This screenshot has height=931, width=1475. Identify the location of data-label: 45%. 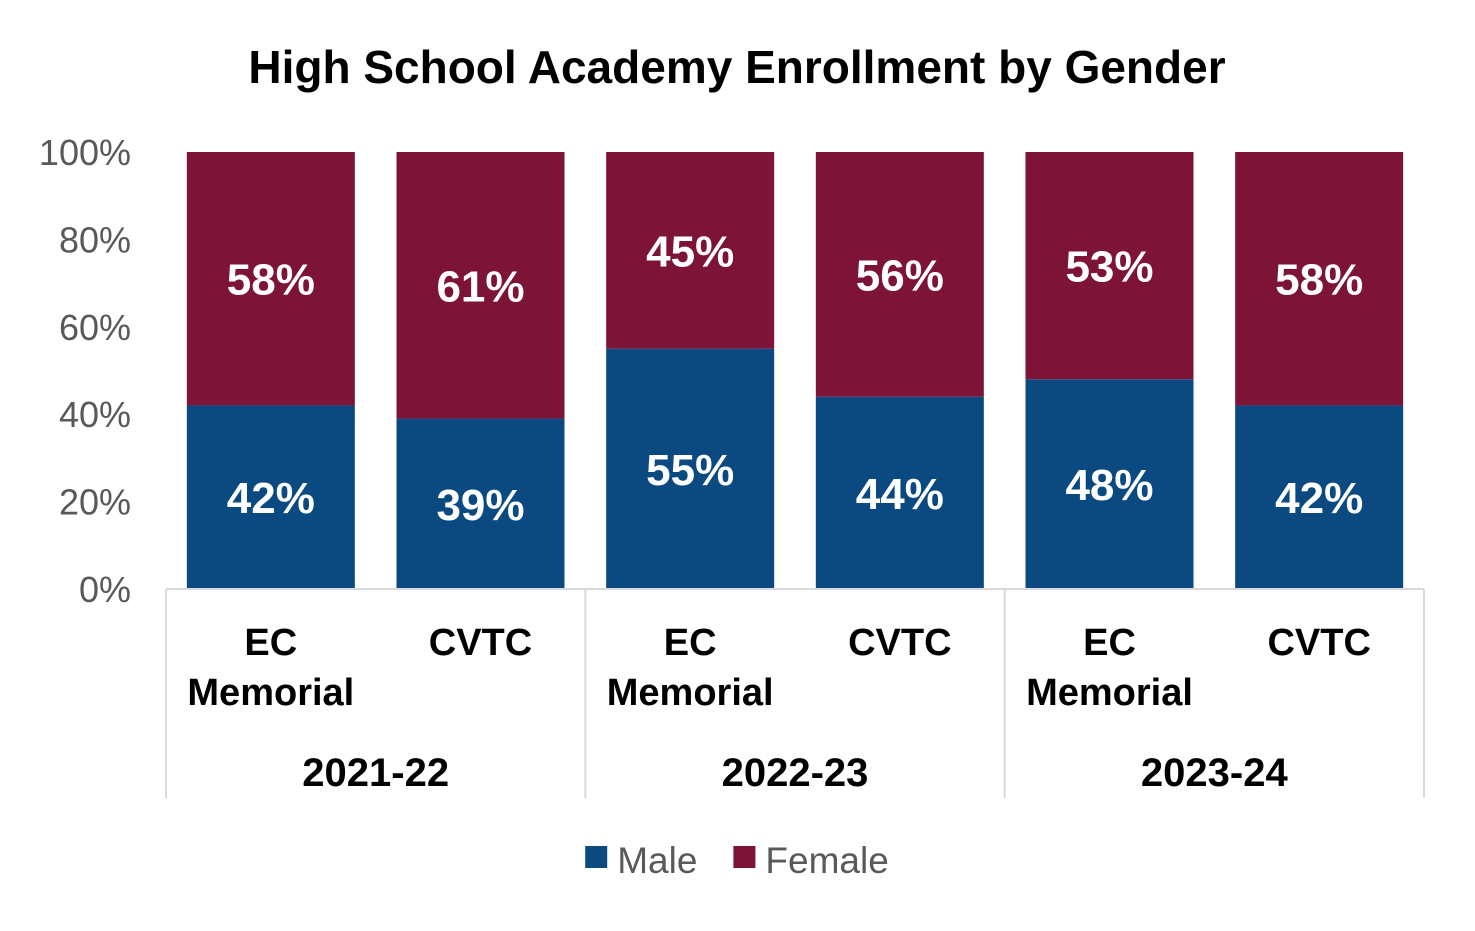
(690, 251).